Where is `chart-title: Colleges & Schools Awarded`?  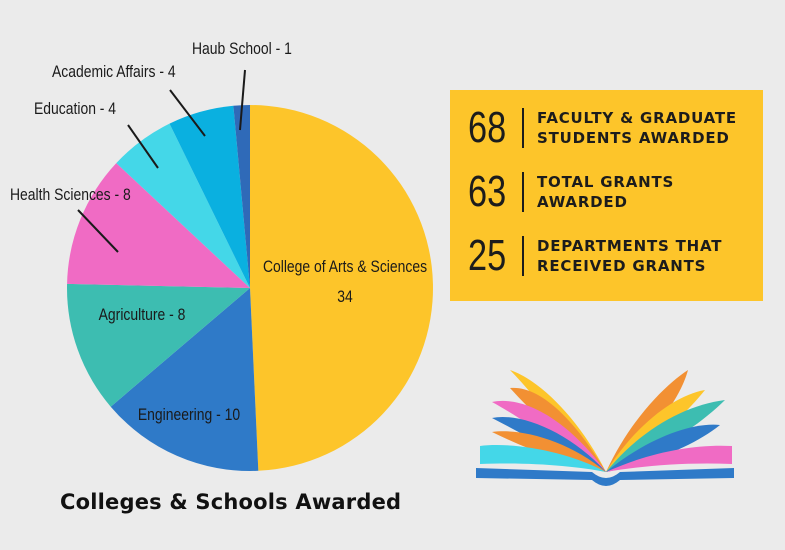 chart-title: Colleges & Schools Awarded is located at coordinates (231, 502).